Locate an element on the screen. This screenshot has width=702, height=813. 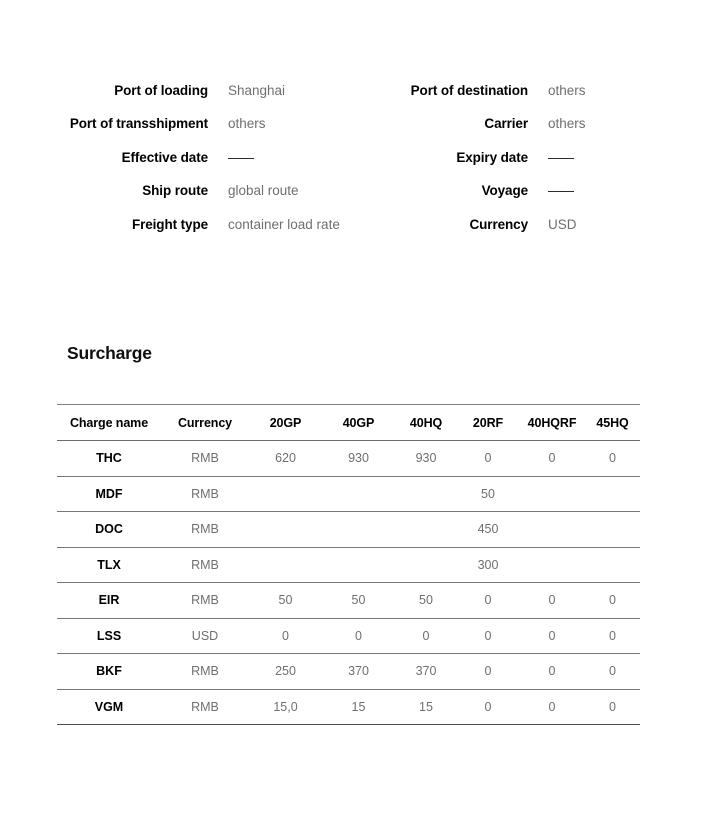
cell-40gp: 15 is located at coordinates (358, 707).